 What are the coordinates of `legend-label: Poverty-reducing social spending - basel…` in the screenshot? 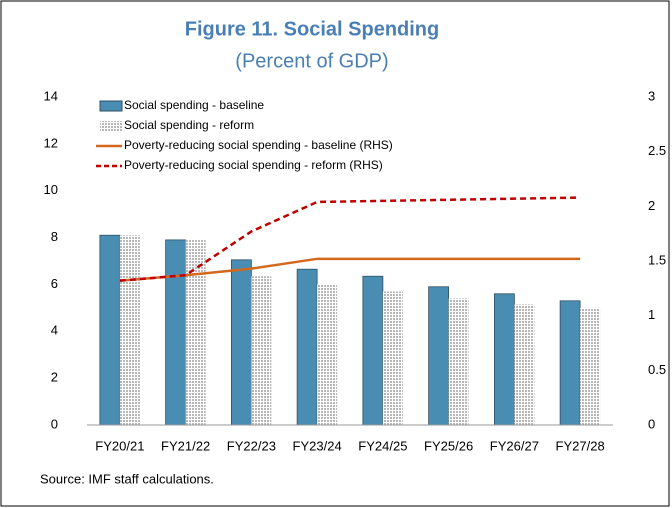 It's located at (258, 145).